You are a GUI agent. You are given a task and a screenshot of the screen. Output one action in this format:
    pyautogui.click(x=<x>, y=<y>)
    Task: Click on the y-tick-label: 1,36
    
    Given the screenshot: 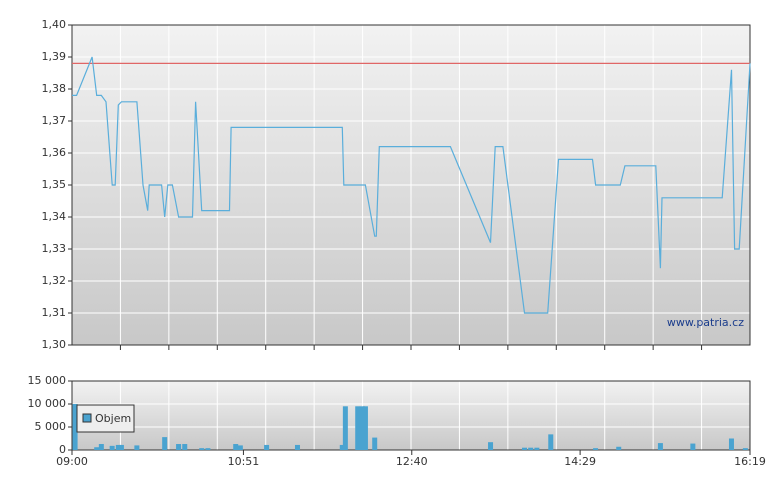 What is the action you would take?
    pyautogui.click(x=54, y=152)
    